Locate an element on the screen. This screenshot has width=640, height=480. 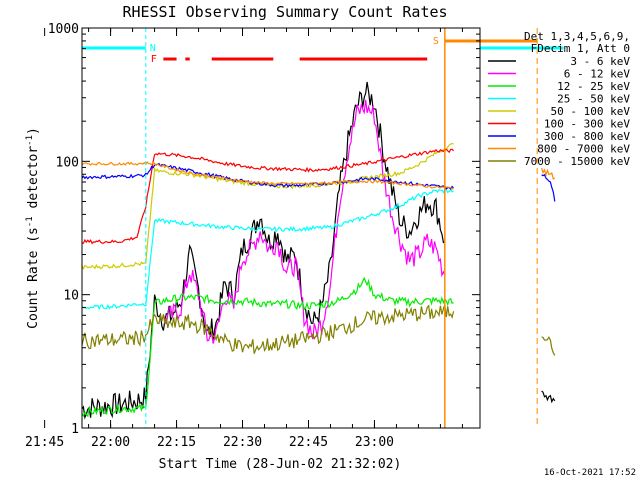
generation-timestamp: 16-Oct-2021 17:52 is located at coordinates (590, 473).